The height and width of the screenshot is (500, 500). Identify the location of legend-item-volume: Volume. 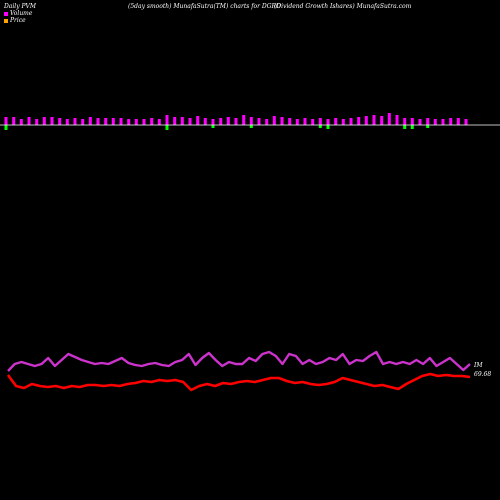
(18, 13).